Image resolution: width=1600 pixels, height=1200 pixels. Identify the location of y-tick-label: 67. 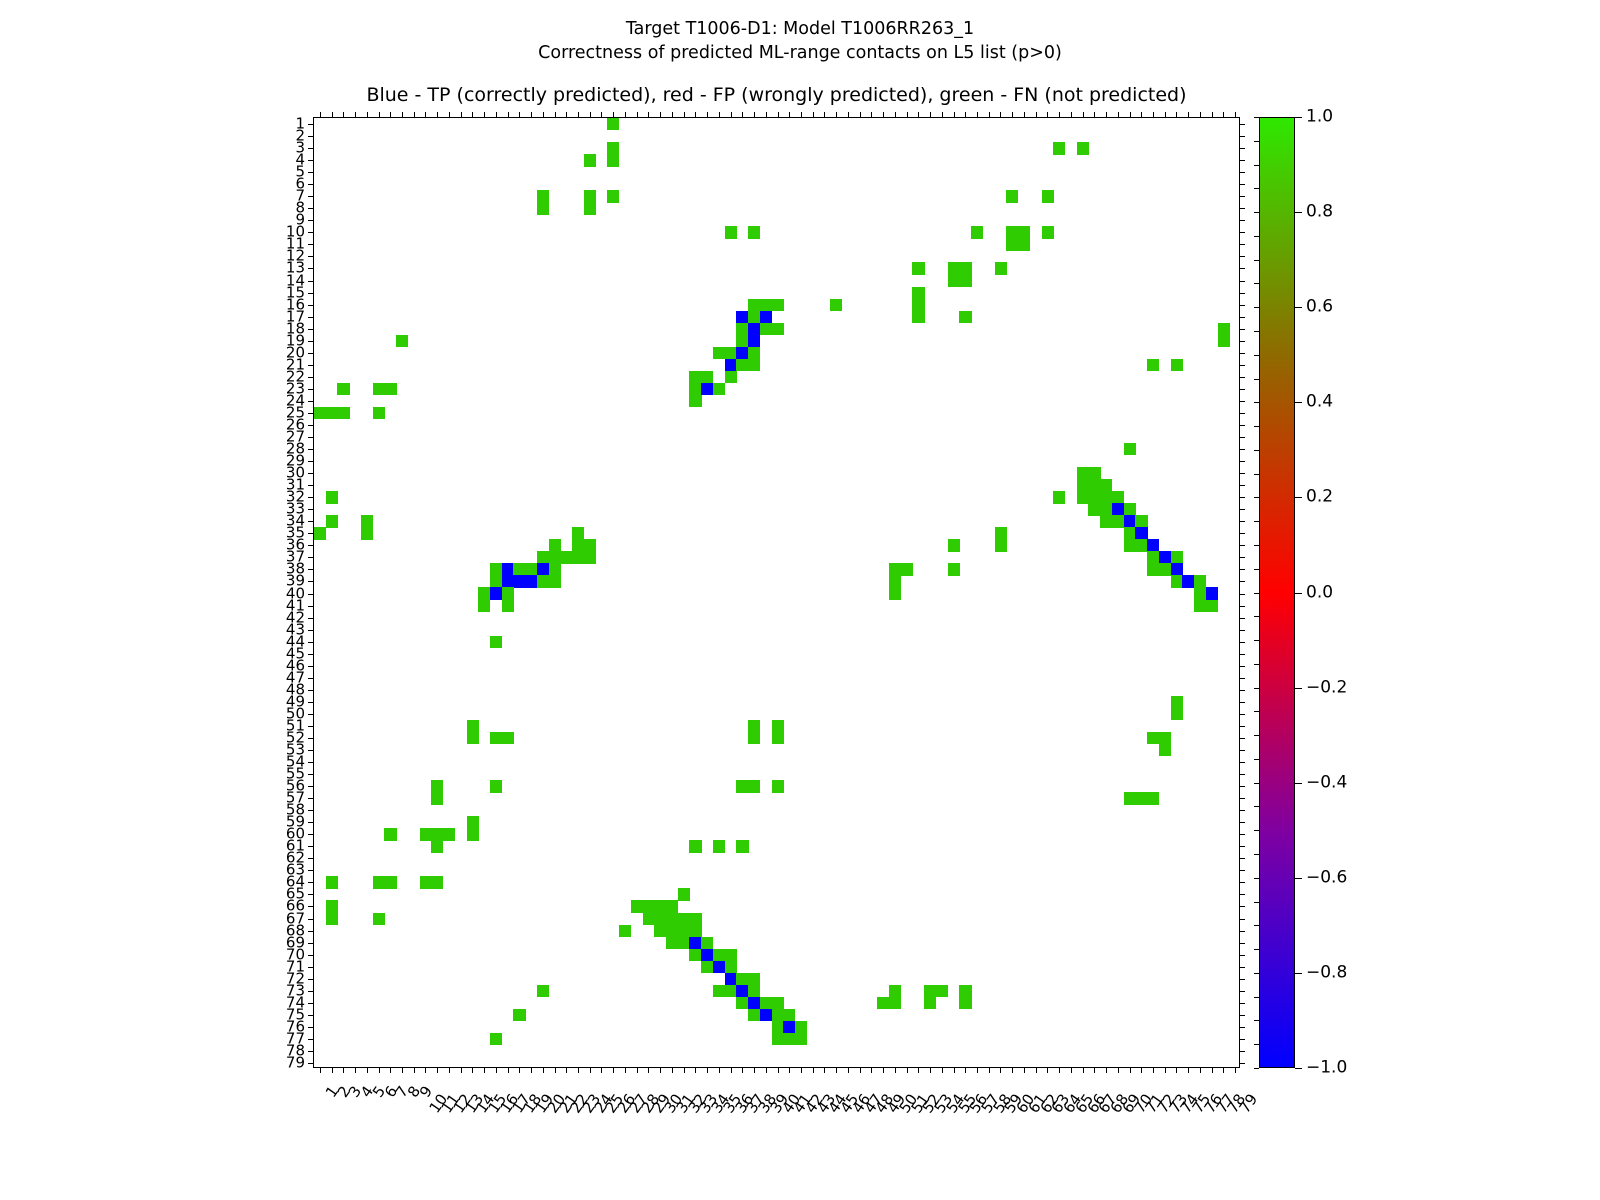
(295, 918).